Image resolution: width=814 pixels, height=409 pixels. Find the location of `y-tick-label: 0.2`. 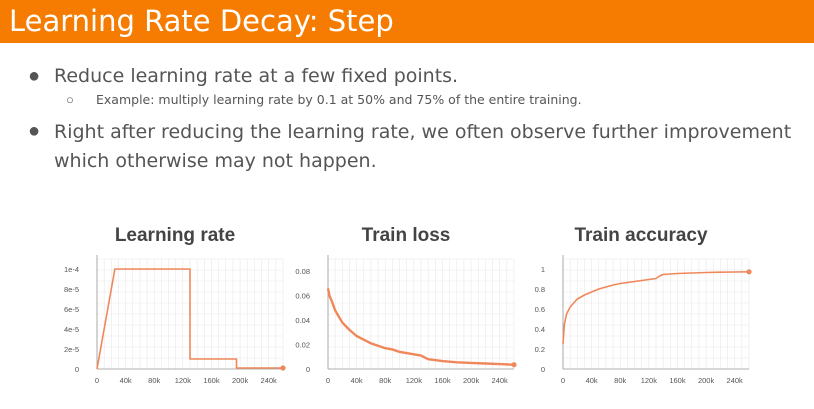

y-tick-label: 0.2 is located at coordinates (540, 349).